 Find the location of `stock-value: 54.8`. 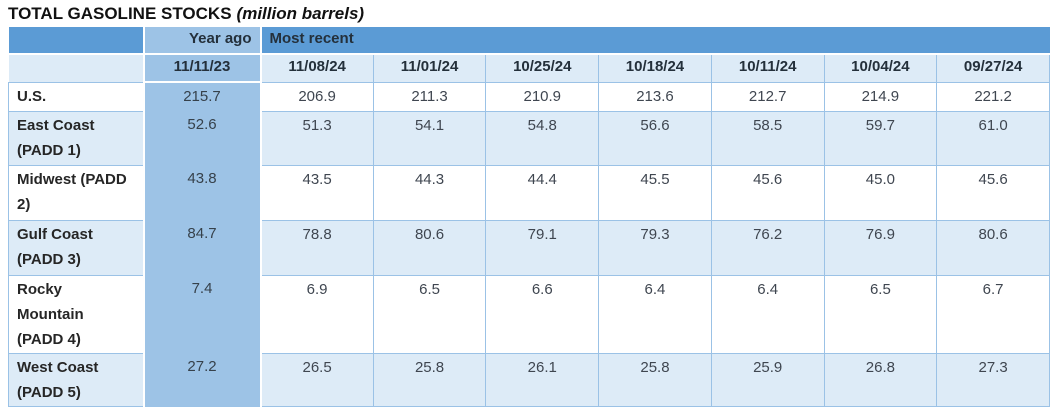

stock-value: 54.8 is located at coordinates (542, 137).